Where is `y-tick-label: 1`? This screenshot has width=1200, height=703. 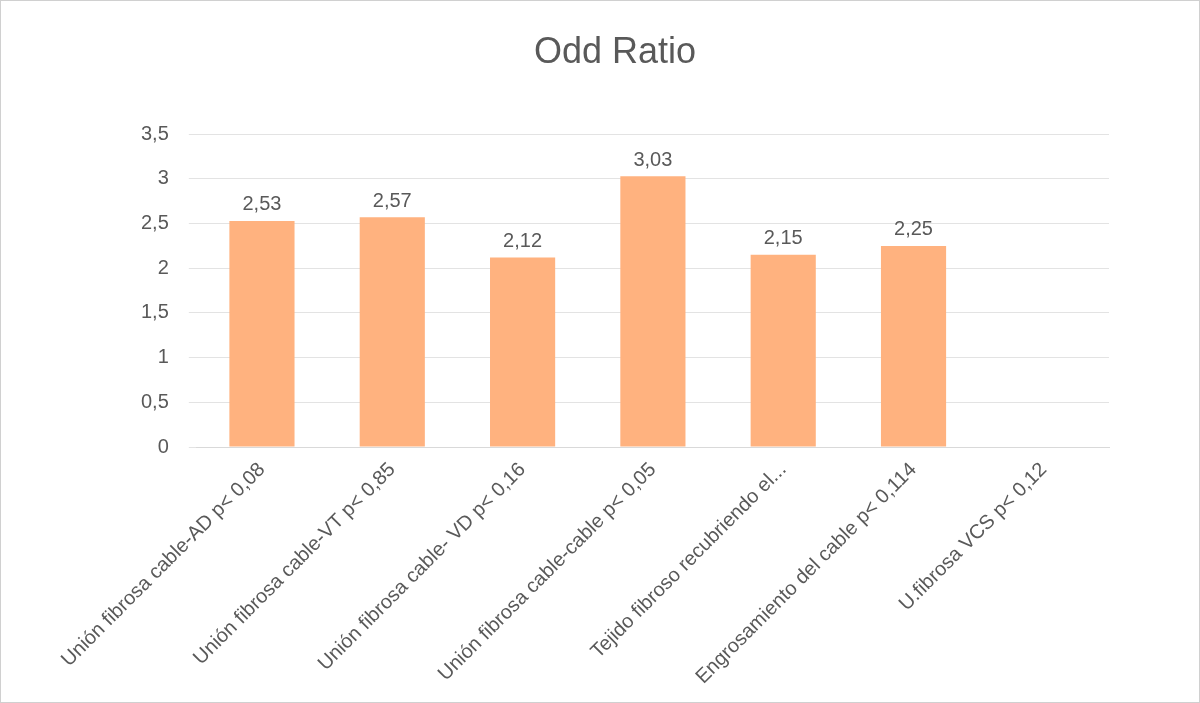 y-tick-label: 1 is located at coordinates (163, 356).